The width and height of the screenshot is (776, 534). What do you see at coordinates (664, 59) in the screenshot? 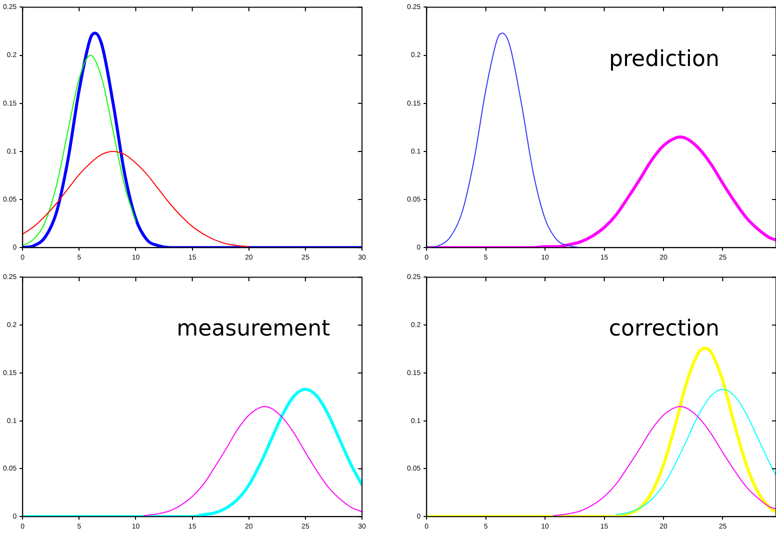
I see `annotation: prediction` at bounding box center [664, 59].